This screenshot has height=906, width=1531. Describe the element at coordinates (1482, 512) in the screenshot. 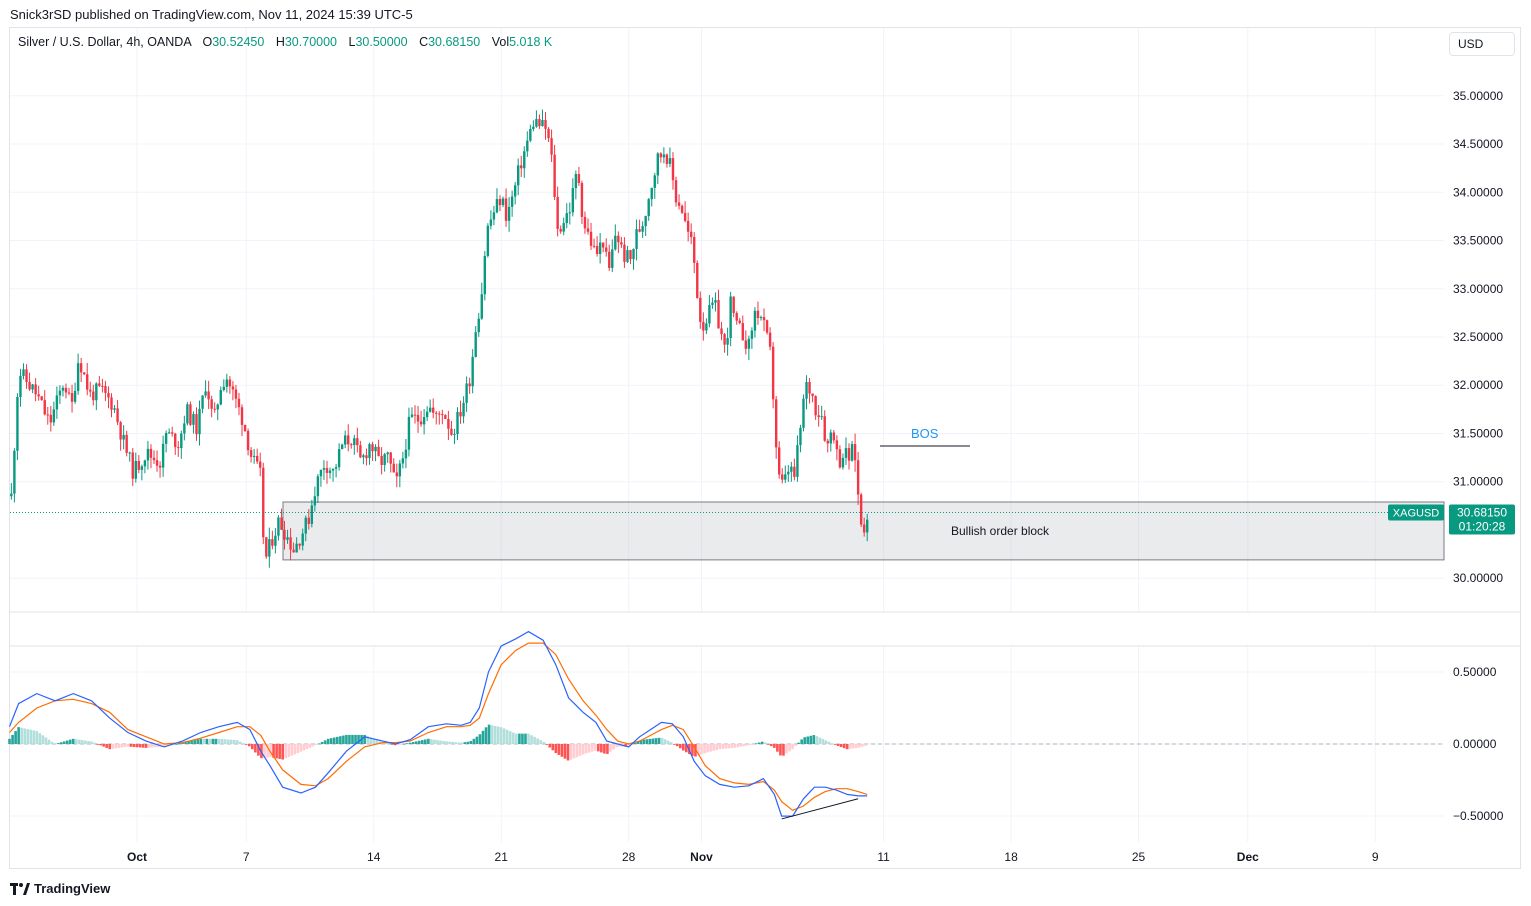

I see `price-tag-value: 30.68150` at that location.